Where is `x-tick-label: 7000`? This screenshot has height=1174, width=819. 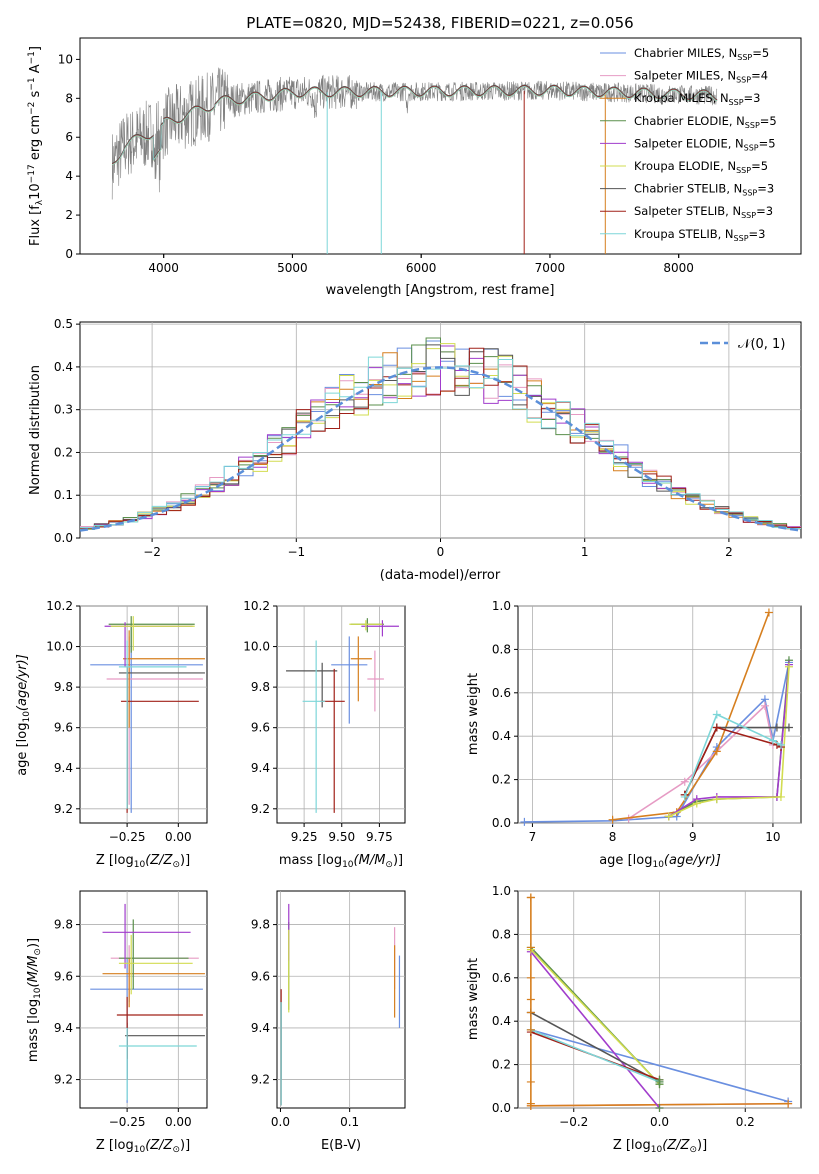 x-tick-label: 7000 is located at coordinates (550, 268).